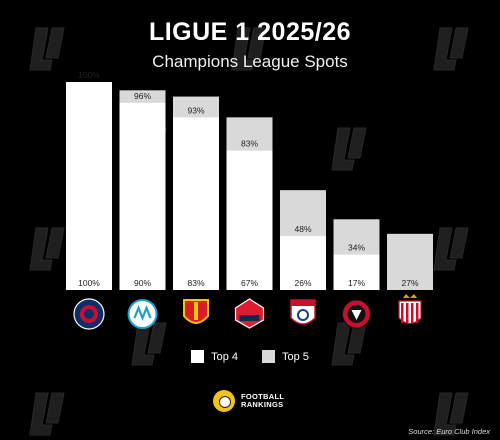  Describe the element at coordinates (263, 396) in the screenshot. I see `brand-line1: FOOTBALL` at that location.